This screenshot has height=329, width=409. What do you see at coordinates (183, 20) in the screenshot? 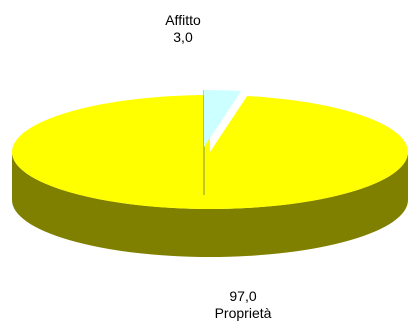
I see `data-label-affitto-name: Affitto` at bounding box center [183, 20].